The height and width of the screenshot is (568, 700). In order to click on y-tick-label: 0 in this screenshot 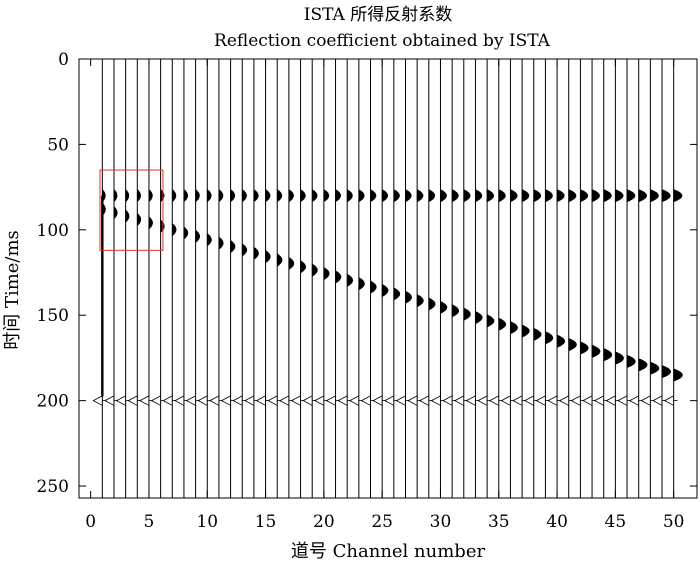, I will do `click(63, 60)`.